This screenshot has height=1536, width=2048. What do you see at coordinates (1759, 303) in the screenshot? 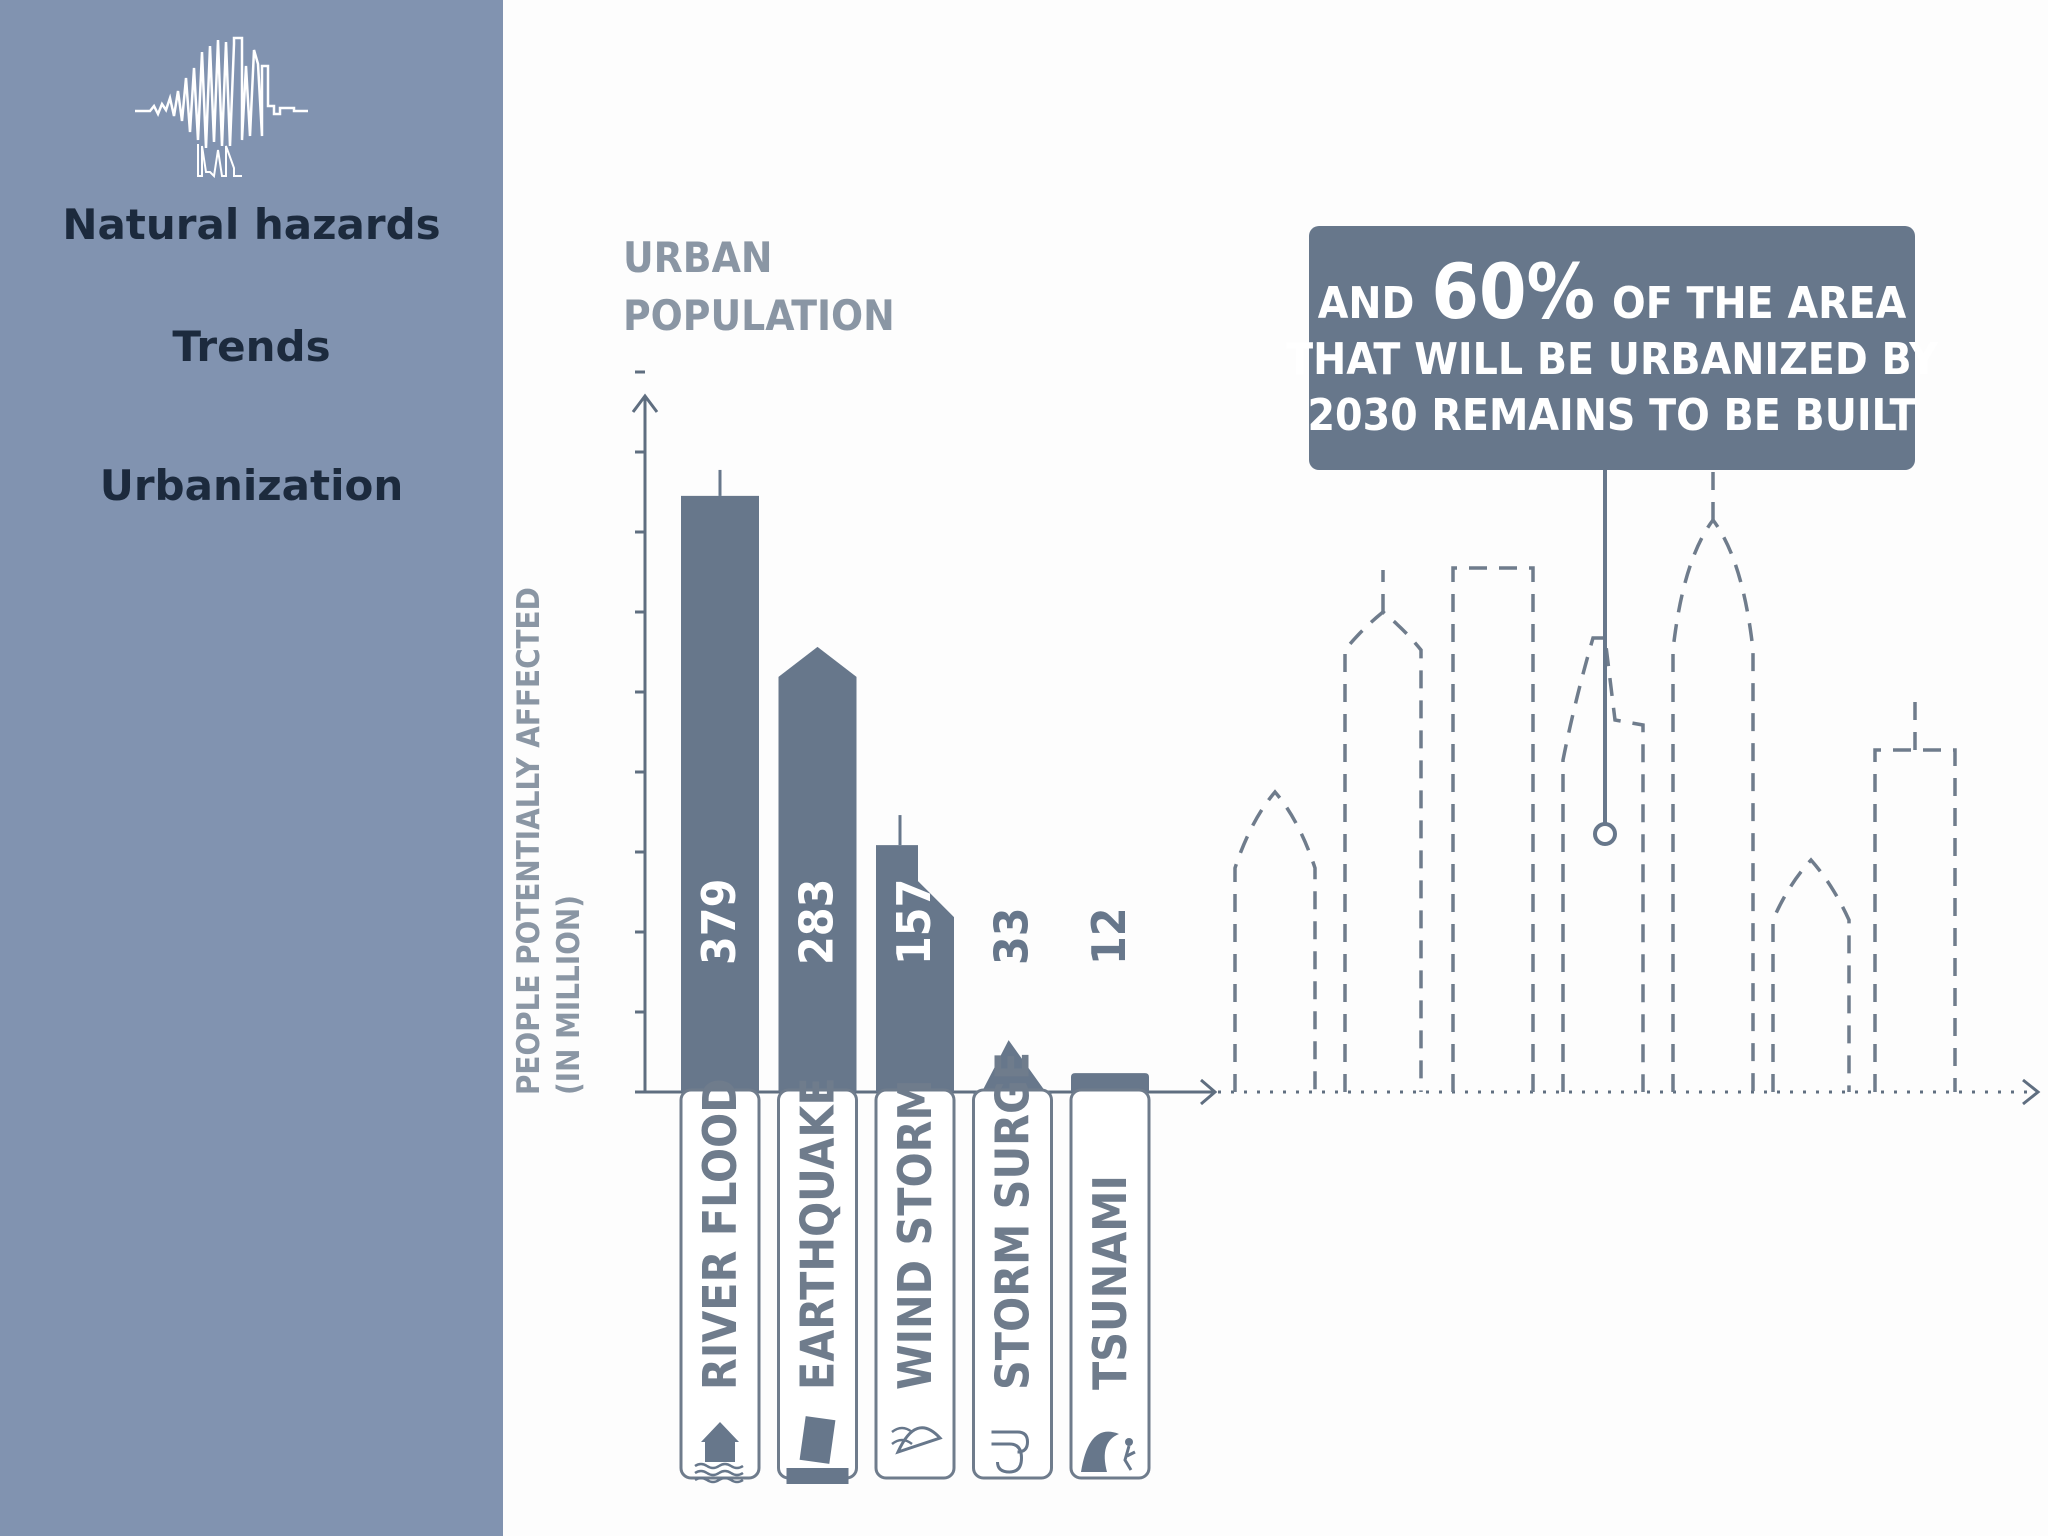
I see `callout-text-area: OF THE AREA` at bounding box center [1759, 303].